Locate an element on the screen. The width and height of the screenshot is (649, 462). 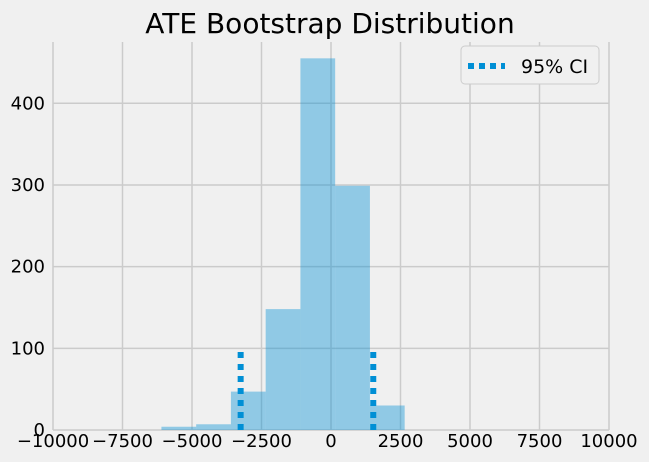
x-tick-label: 0 is located at coordinates (330, 441).